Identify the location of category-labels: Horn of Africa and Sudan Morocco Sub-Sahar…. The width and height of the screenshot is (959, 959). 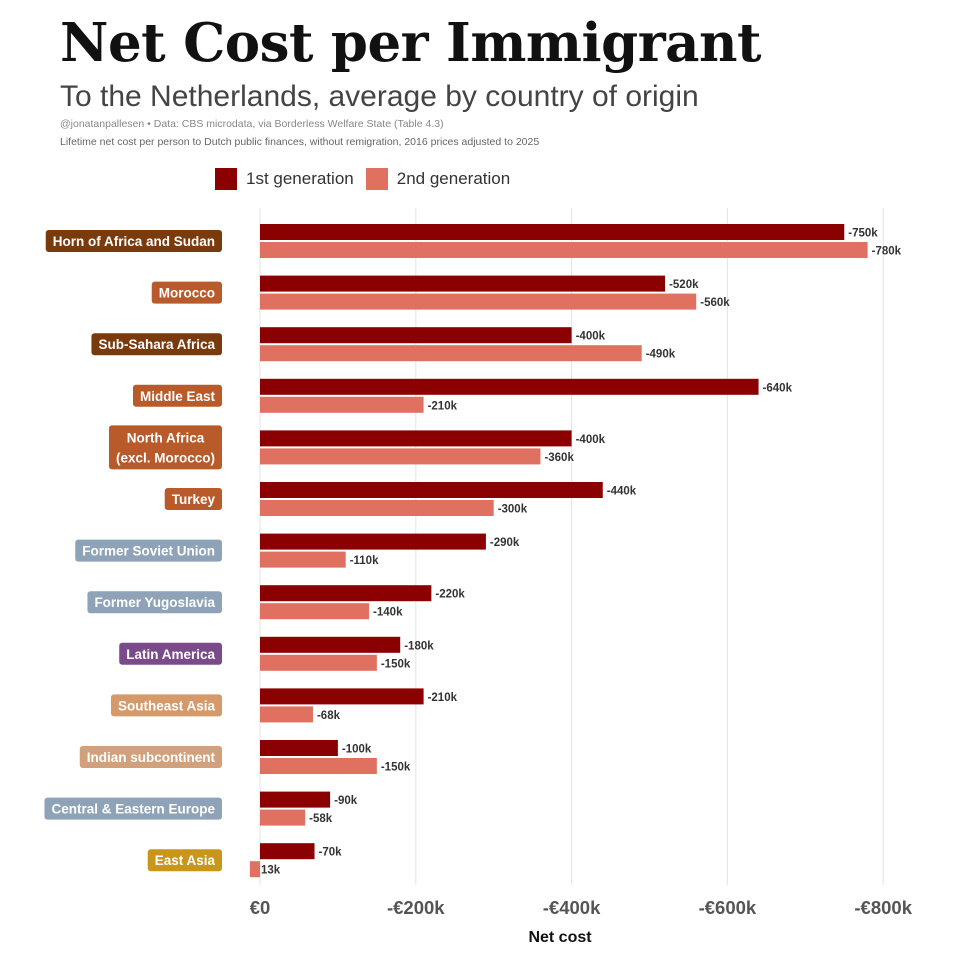
(133, 551).